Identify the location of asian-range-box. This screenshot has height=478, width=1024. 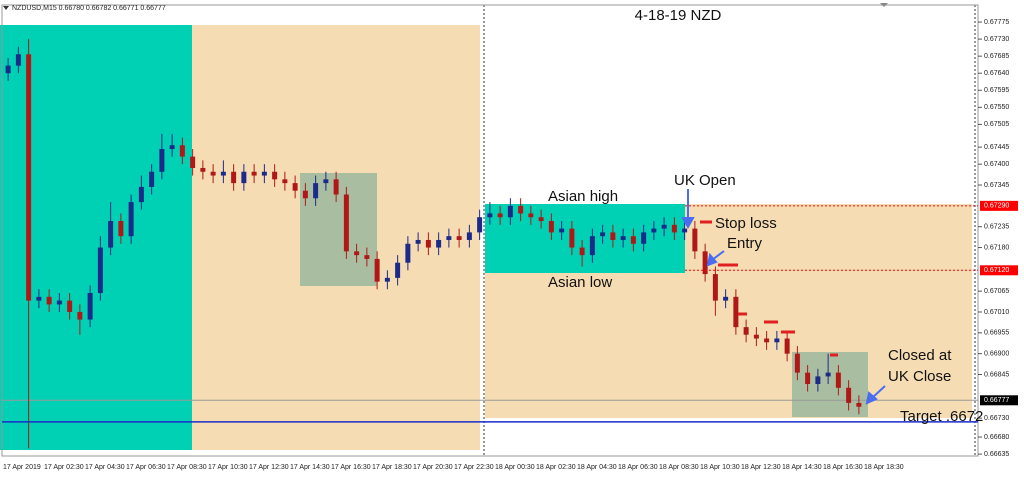
(585, 238).